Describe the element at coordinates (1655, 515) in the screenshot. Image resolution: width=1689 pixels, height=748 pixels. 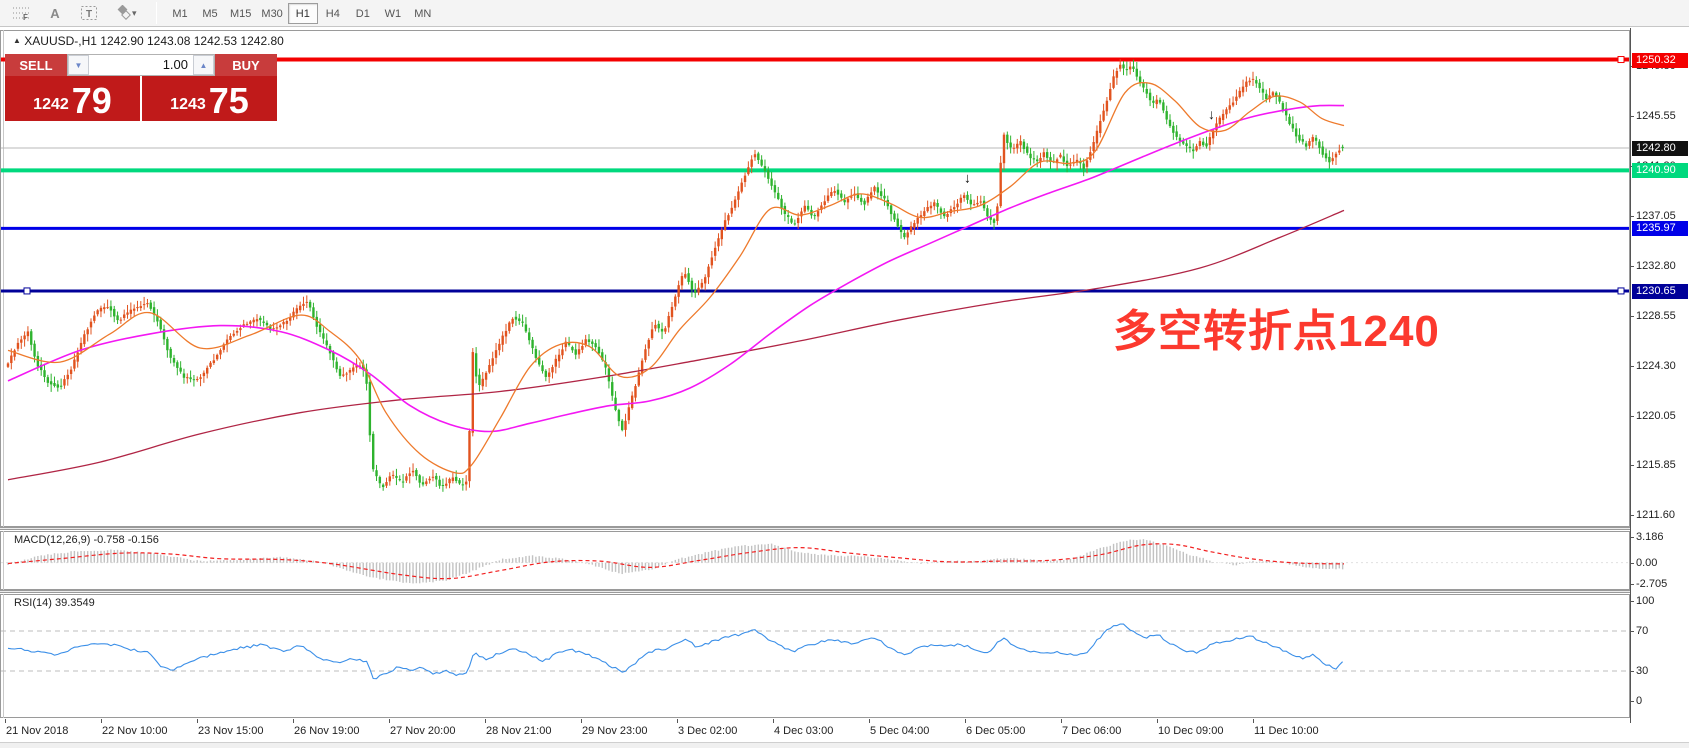
I see `price-tick-label: 1211.60` at that location.